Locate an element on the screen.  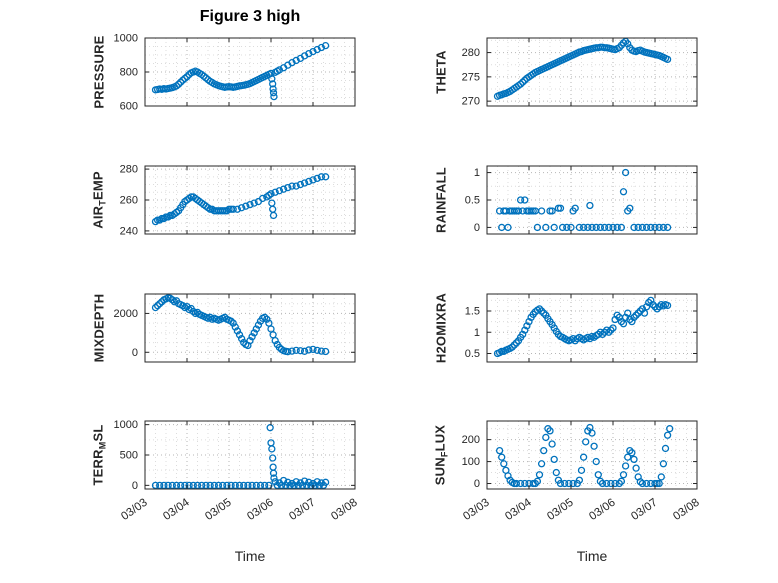
mixdepth-plot: 0 2000 is located at coordinates (235, 328).